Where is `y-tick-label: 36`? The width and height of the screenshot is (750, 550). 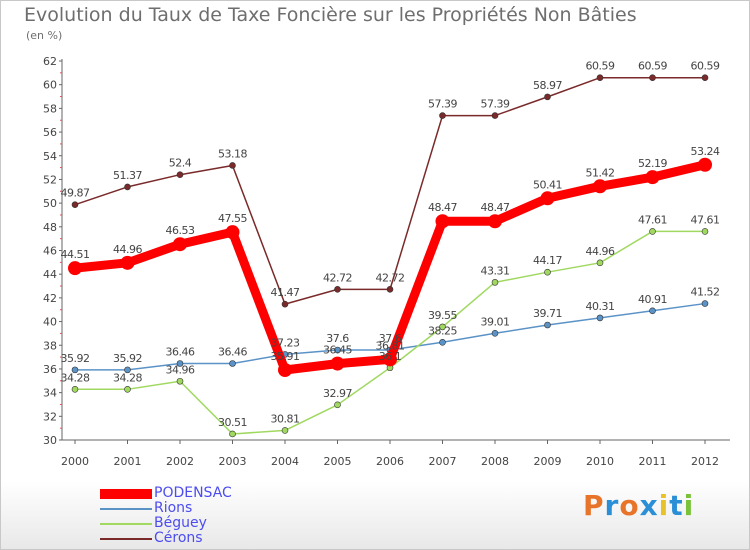 y-tick-label: 36 is located at coordinates (50, 369).